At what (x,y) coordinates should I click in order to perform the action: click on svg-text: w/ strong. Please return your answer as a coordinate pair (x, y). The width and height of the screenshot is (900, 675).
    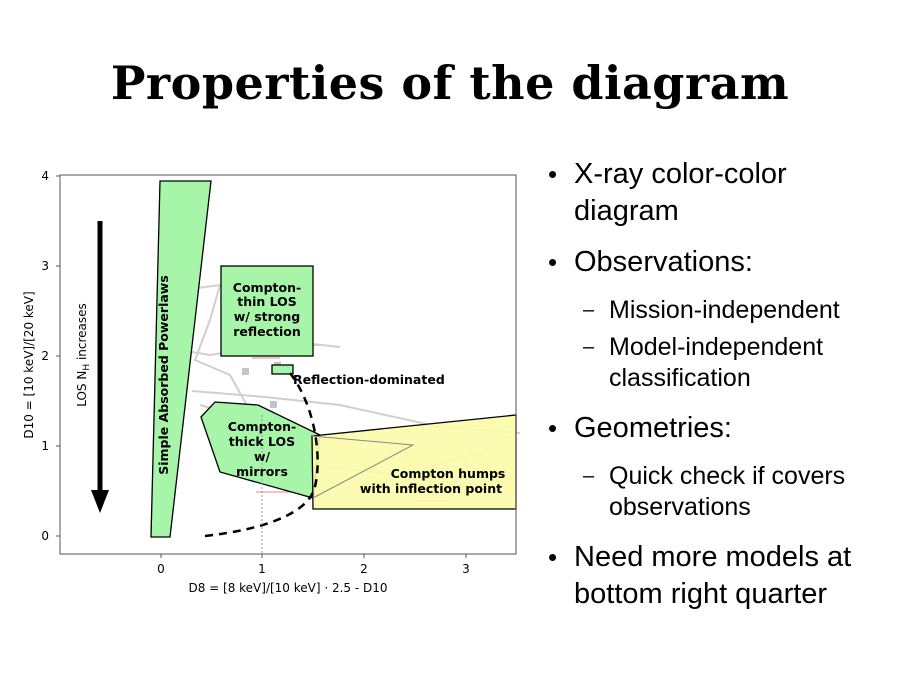
    Looking at the image, I should click on (267, 316).